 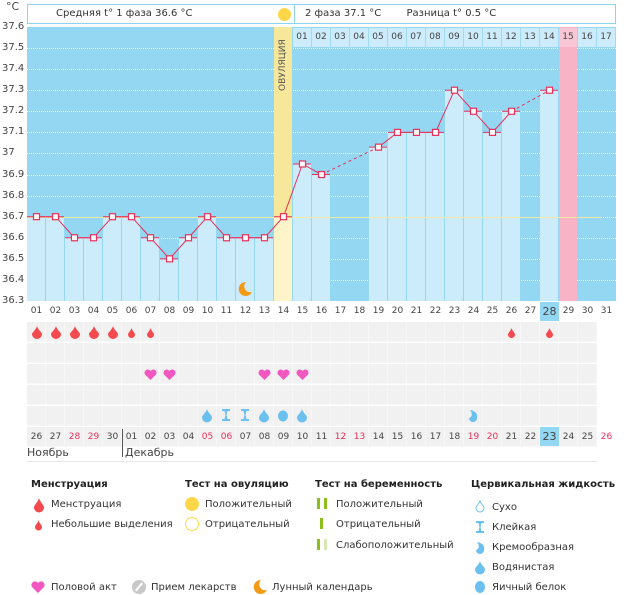 I want to click on calendar-date: 03, so click(x=169, y=437).